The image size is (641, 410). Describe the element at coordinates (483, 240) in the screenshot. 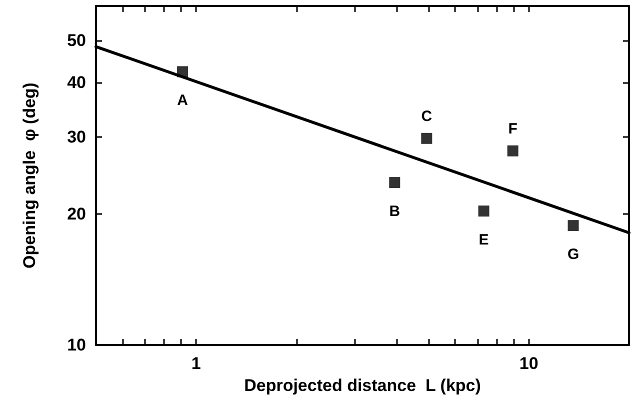

I see `annotation: E` at that location.